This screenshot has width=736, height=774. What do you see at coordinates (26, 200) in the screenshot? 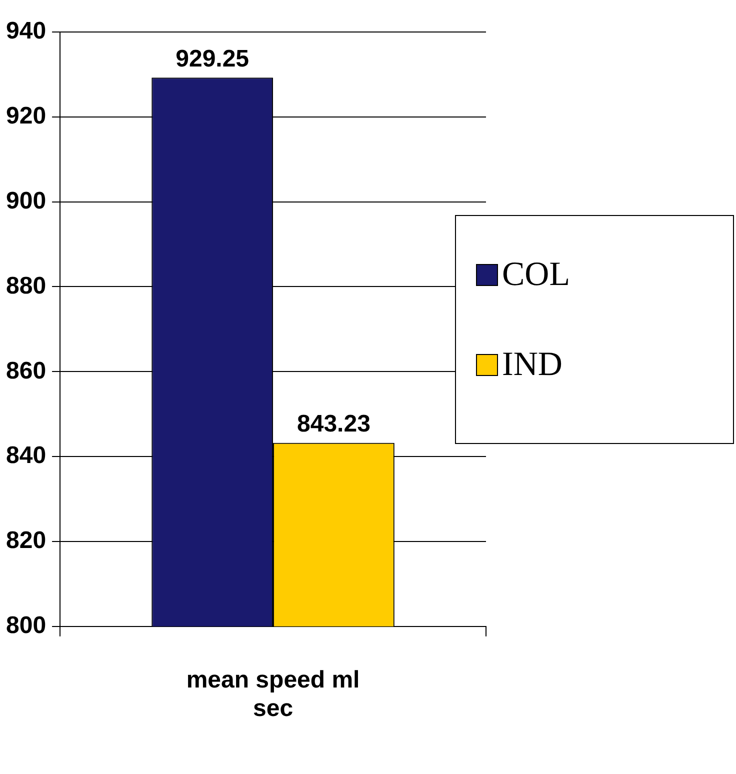
I see `y-tick-label: 900` at bounding box center [26, 200].